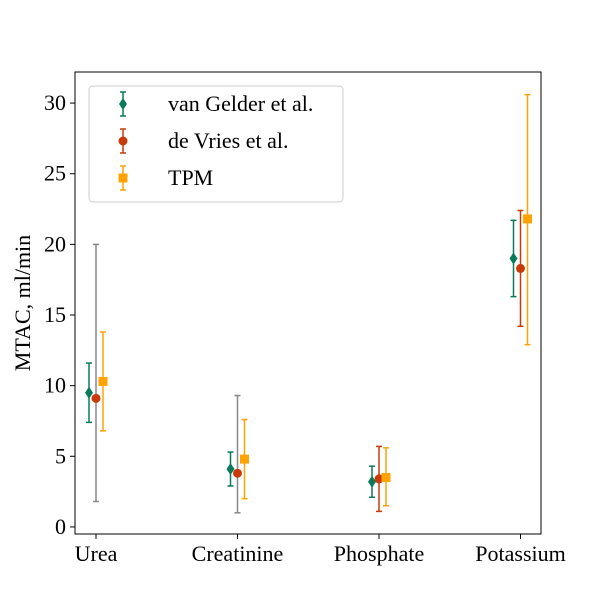 The width and height of the screenshot is (600, 600). I want to click on legend-entry: TPM, so click(165, 178).